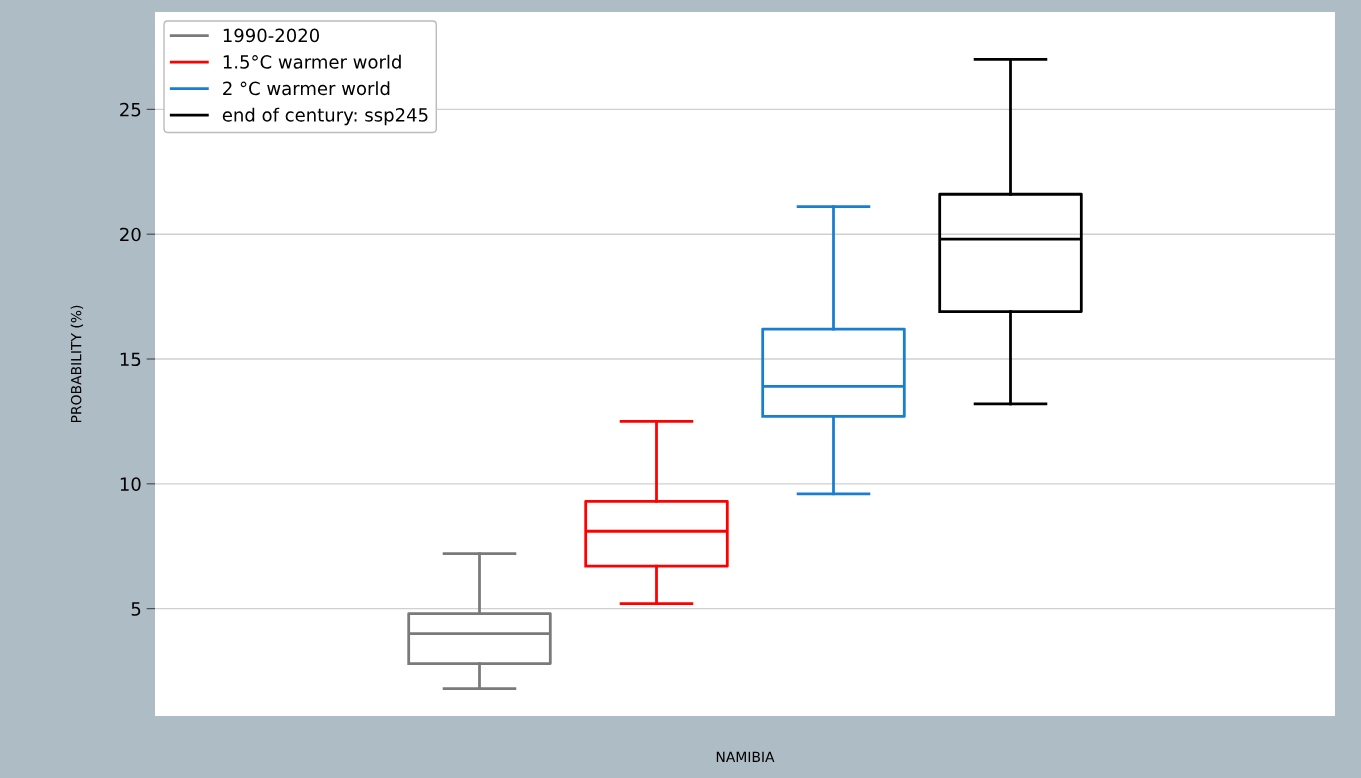 The width and height of the screenshot is (1361, 778). What do you see at coordinates (130, 359) in the screenshot?
I see `y-tick-label: 15` at bounding box center [130, 359].